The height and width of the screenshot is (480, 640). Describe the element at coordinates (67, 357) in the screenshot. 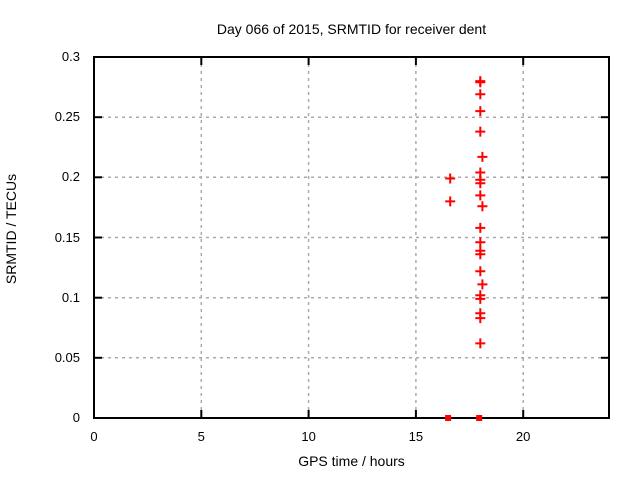

I see `y-tick-label: 0.05` at that location.